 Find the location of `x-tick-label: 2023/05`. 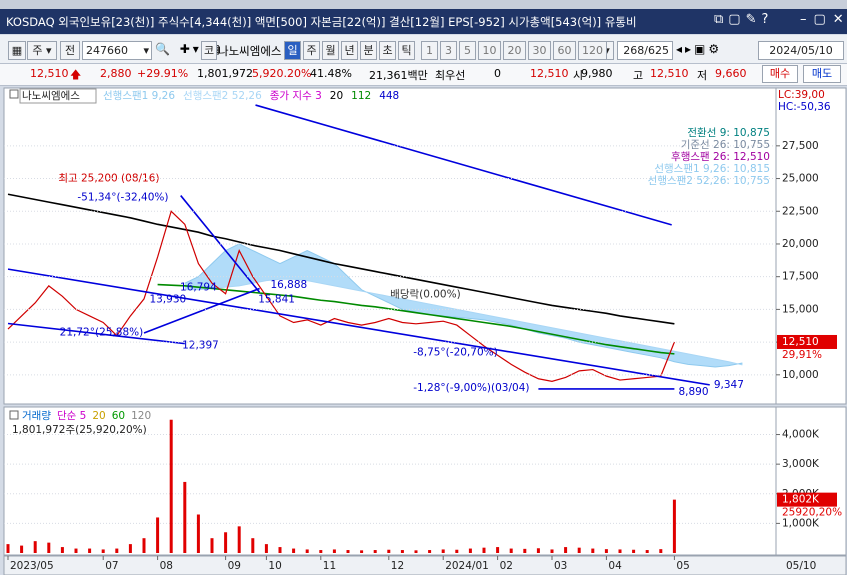

x-tick-label: 2023/05 is located at coordinates (32, 566).